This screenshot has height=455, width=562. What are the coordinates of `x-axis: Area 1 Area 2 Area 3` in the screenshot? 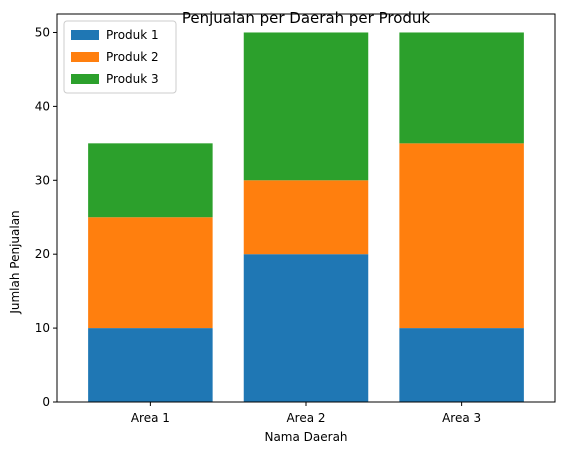 It's located at (306, 413).